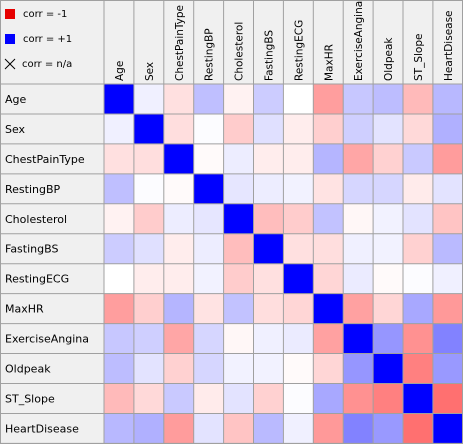 This screenshot has width=463, height=444. What do you see at coordinates (238, 99) in the screenshot?
I see `heatmap-cell-age-cholesterol` at bounding box center [238, 99].